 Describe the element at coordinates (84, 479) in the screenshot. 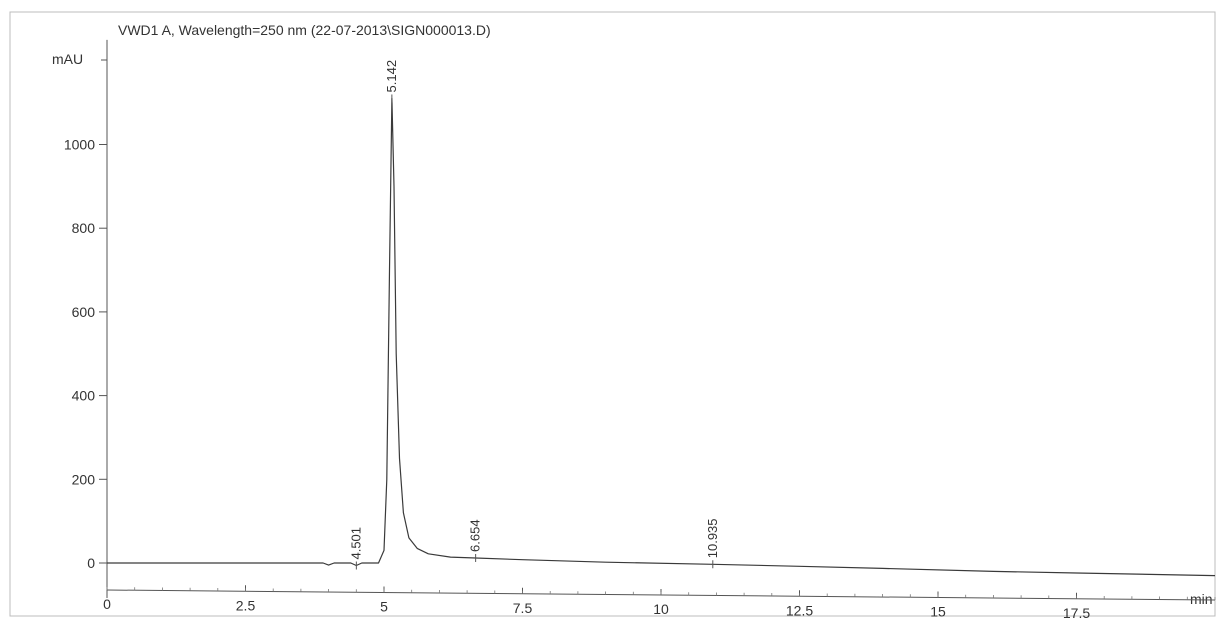

I see `y-tick-label: 200` at that location.